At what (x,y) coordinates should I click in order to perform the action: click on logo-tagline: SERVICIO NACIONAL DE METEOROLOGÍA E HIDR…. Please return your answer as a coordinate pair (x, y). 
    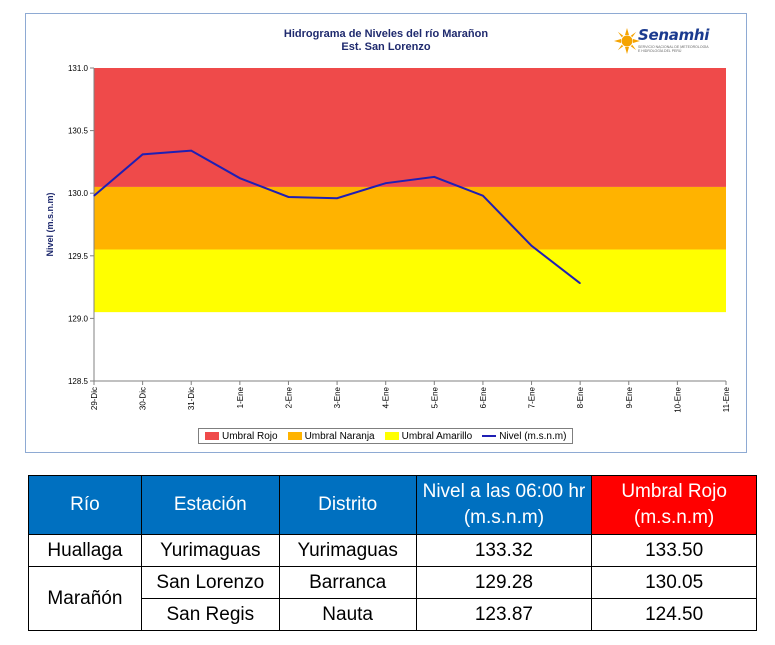
    Looking at the image, I should click on (673, 49).